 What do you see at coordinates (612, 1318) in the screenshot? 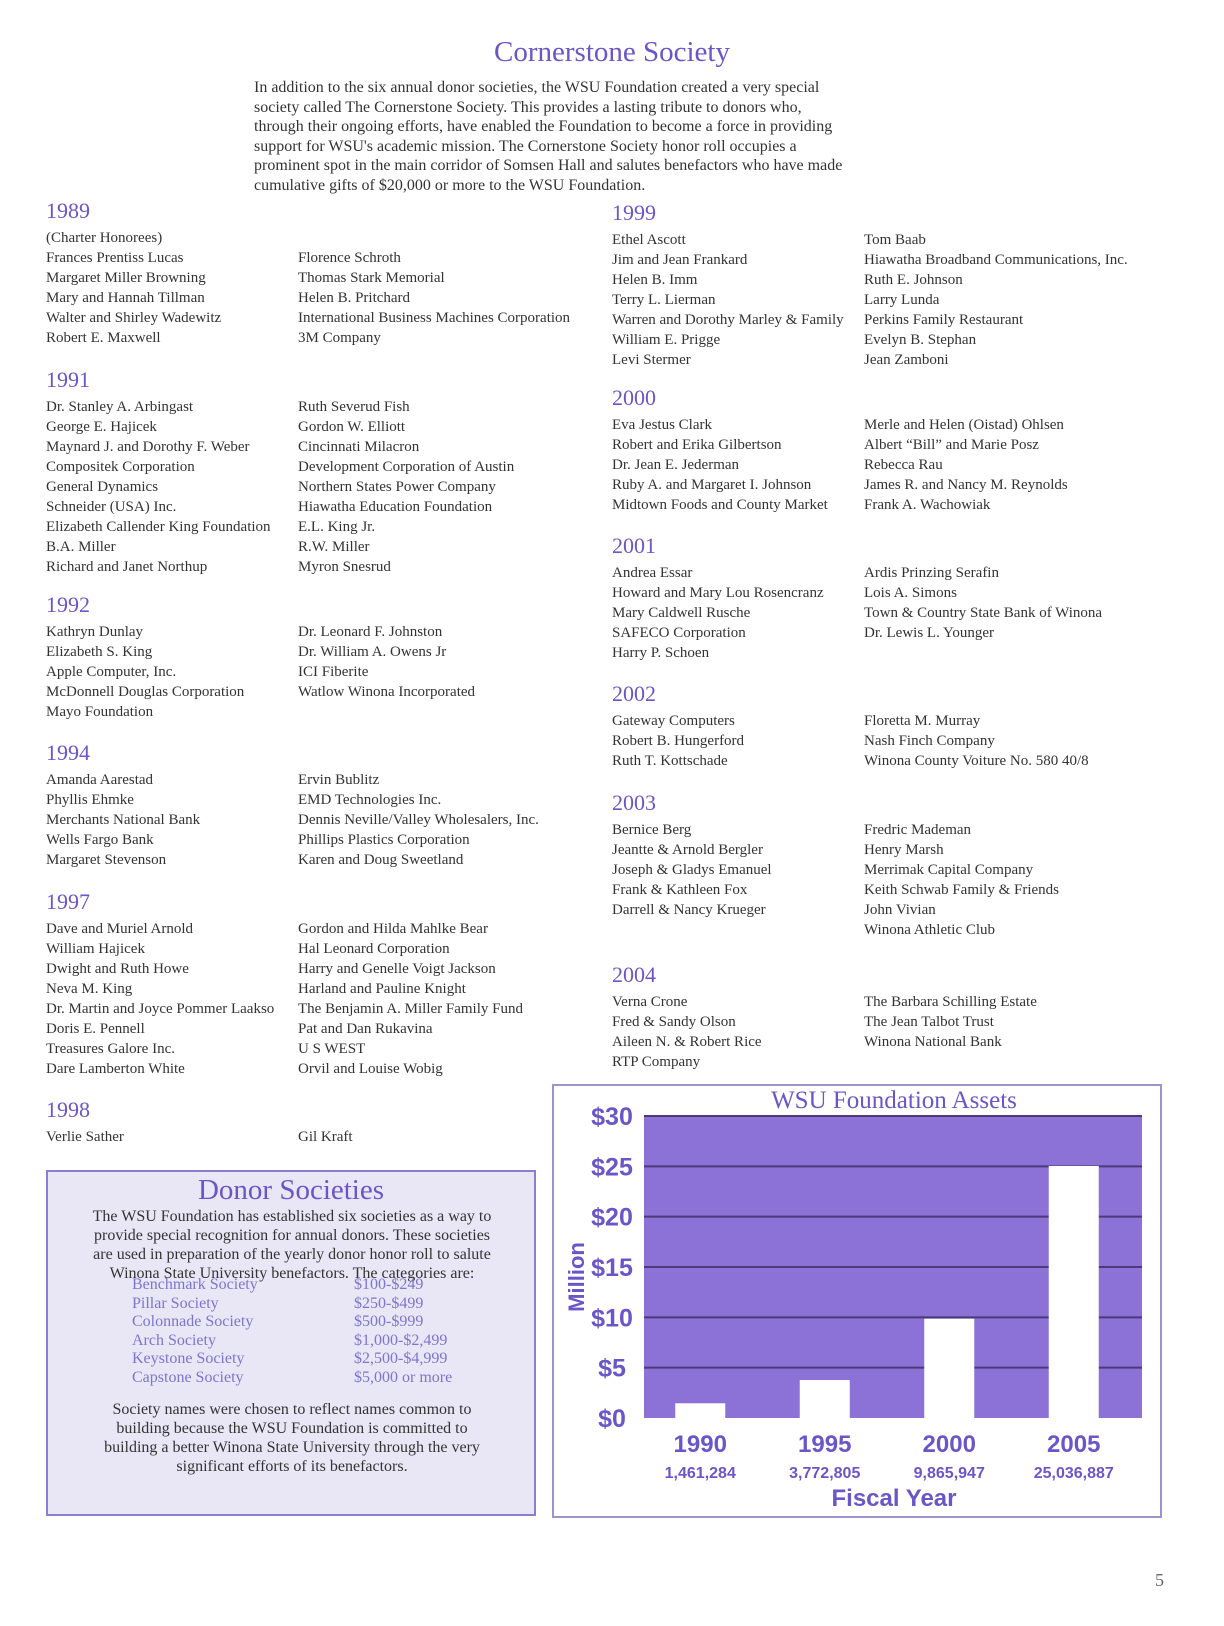
I see `y-tick-label: $10` at bounding box center [612, 1318].